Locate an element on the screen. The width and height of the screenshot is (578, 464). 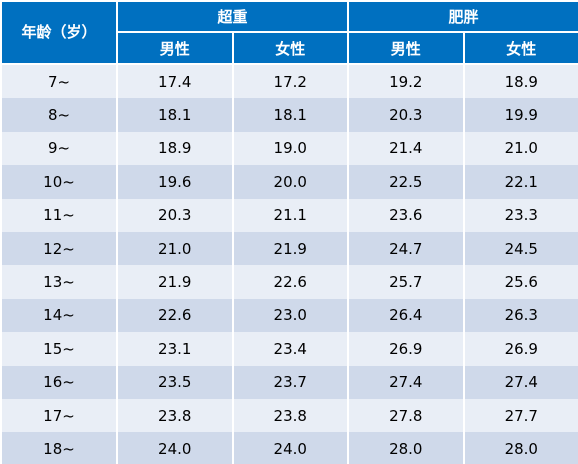
table-row: 14~ 22.6 23.0 26.4 26.3 is located at coordinates (289, 315).